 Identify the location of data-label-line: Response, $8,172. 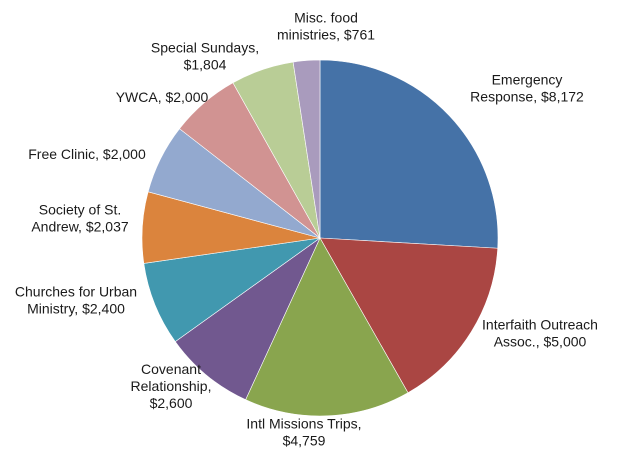
(527, 97).